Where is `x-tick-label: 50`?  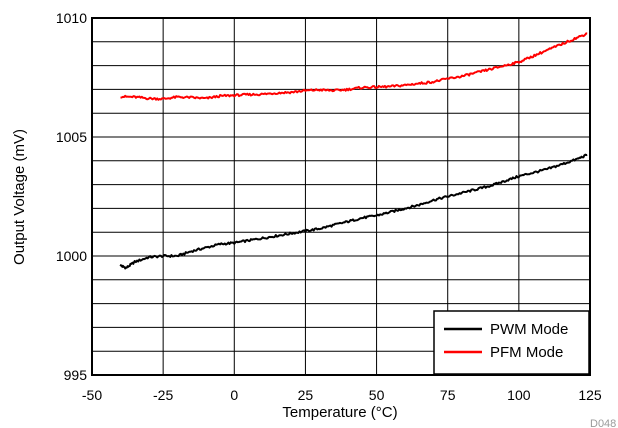 x-tick-label: 50 is located at coordinates (377, 395).